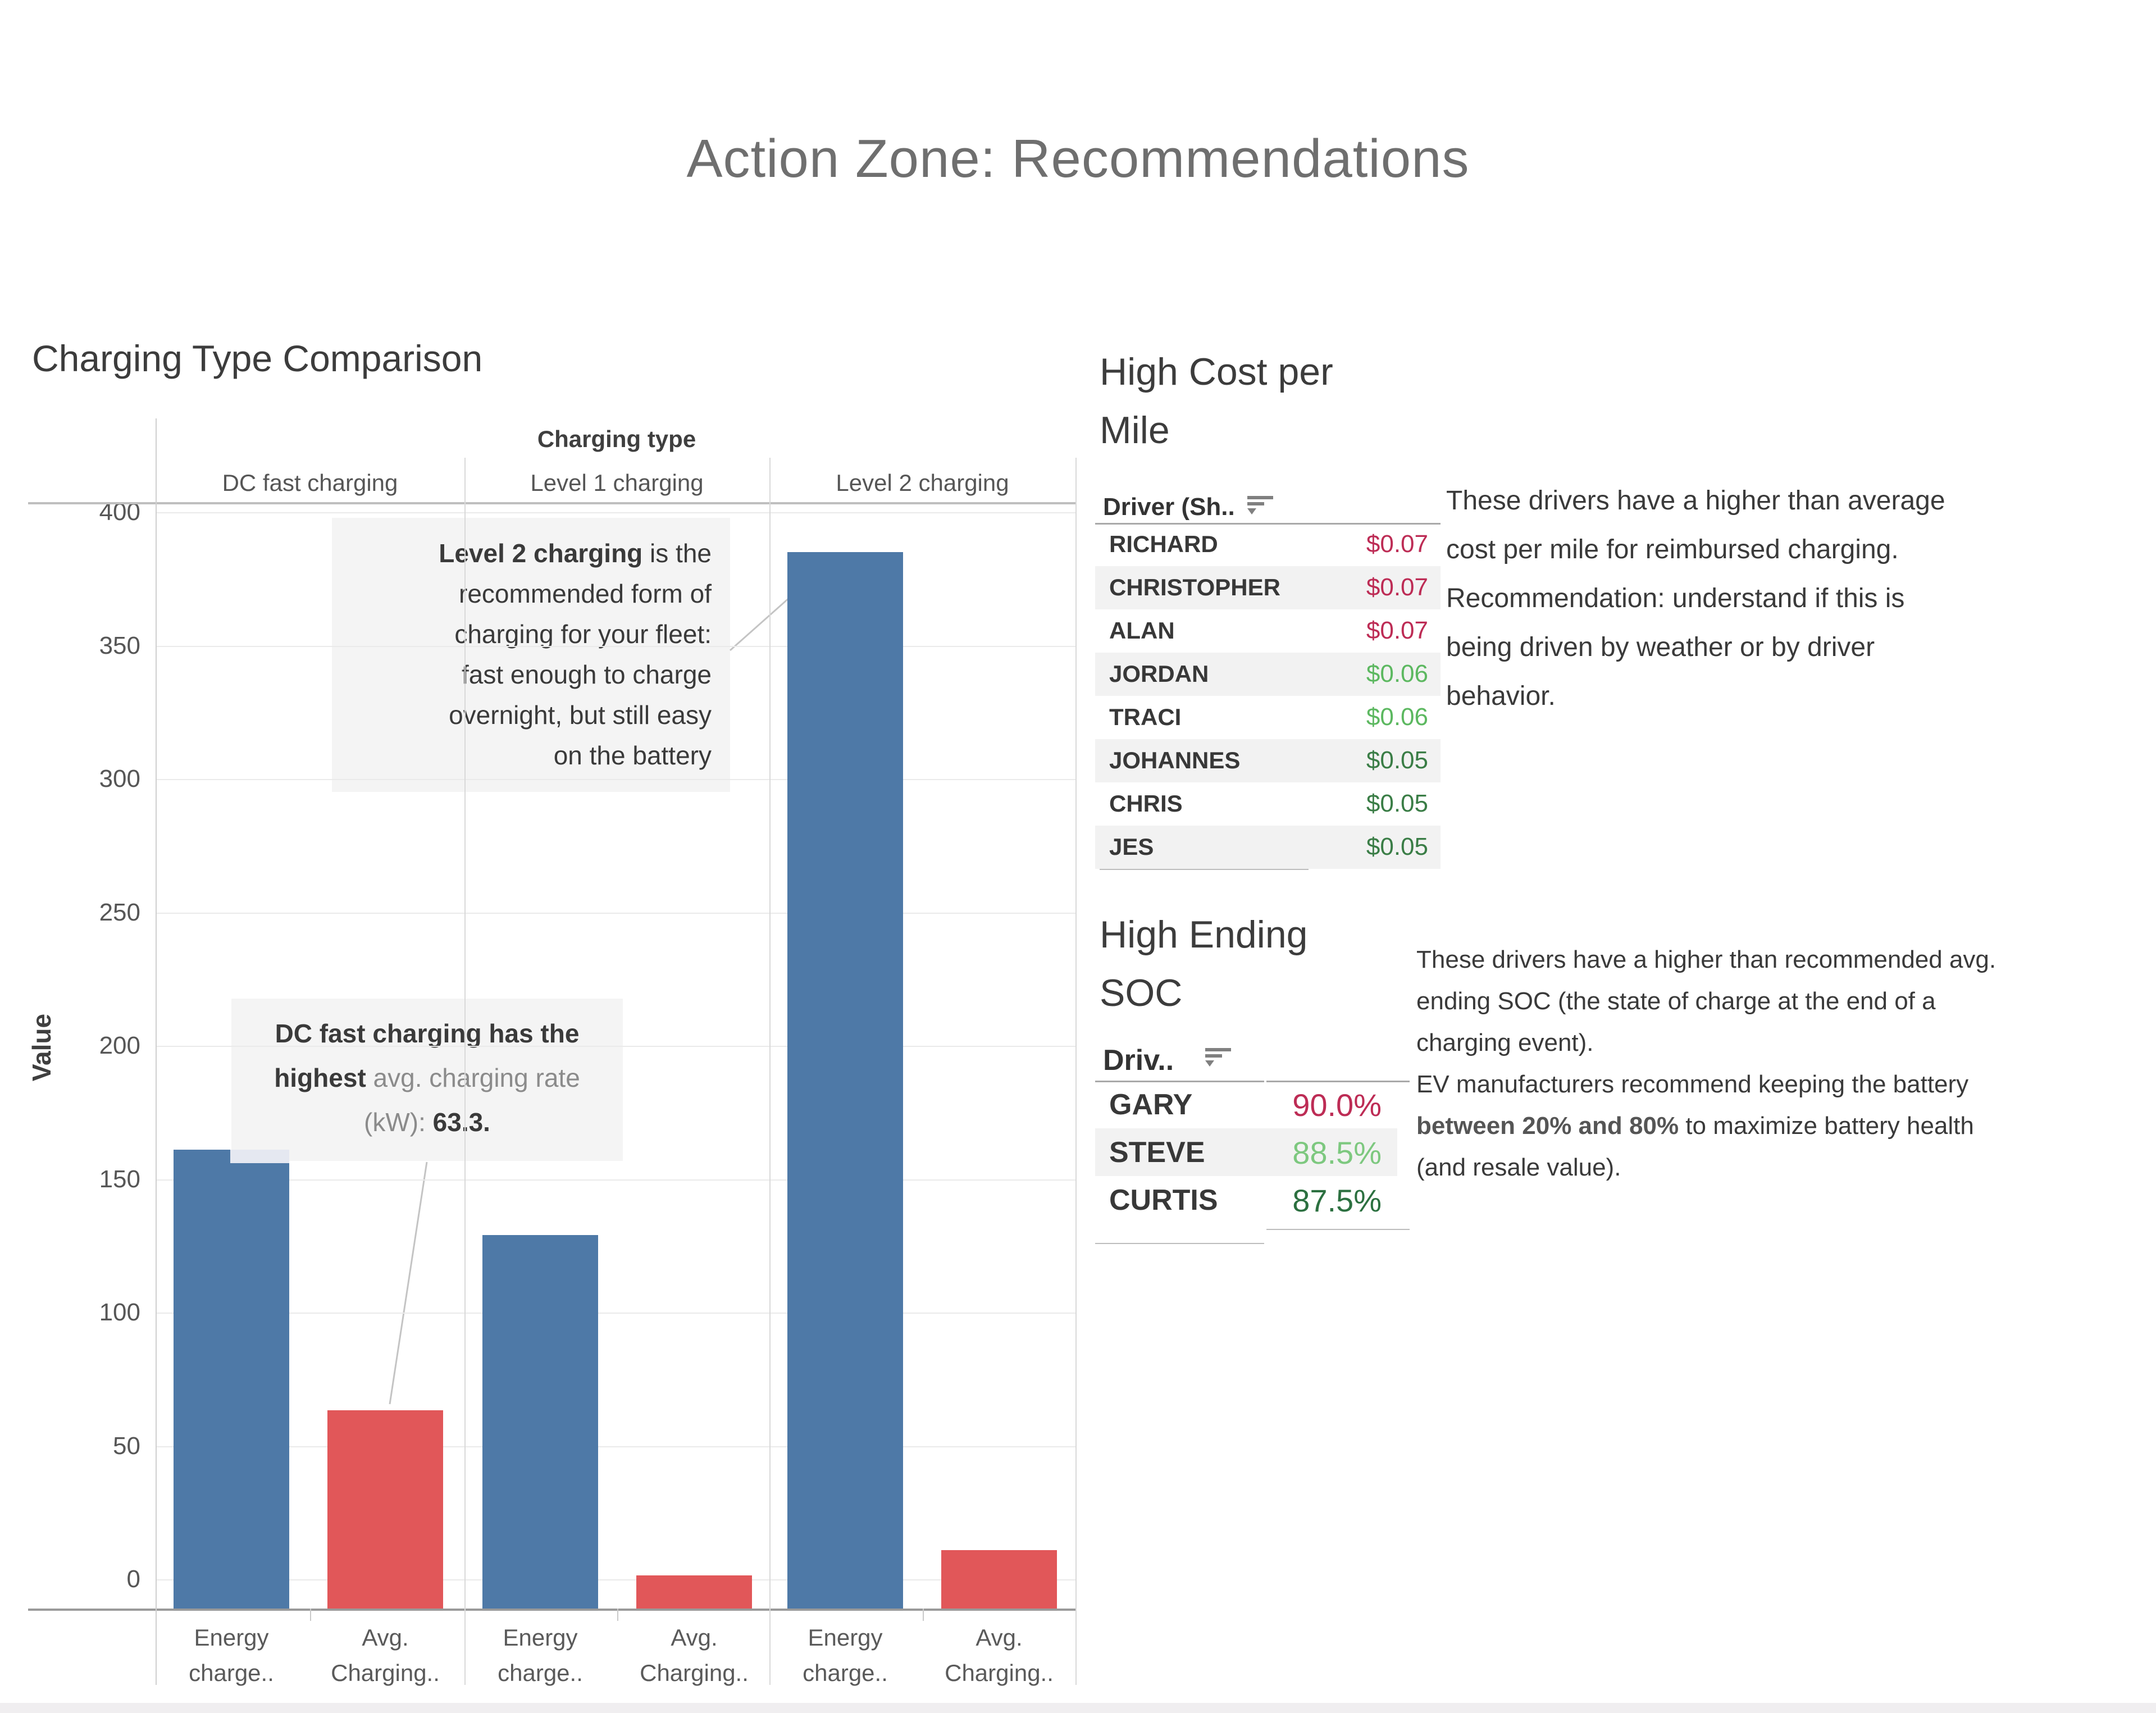 This screenshot has width=2156, height=1713. Describe the element at coordinates (1706, 1167) in the screenshot. I see `paragraph-line: (and resale value).` at that location.